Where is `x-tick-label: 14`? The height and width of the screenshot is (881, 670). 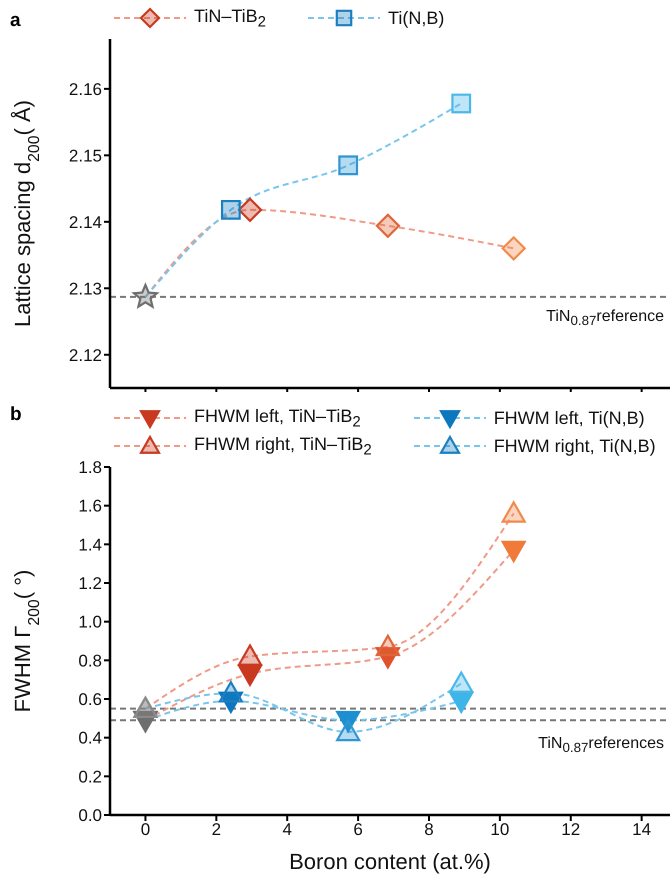 x-tick-label: 14 is located at coordinates (642, 830).